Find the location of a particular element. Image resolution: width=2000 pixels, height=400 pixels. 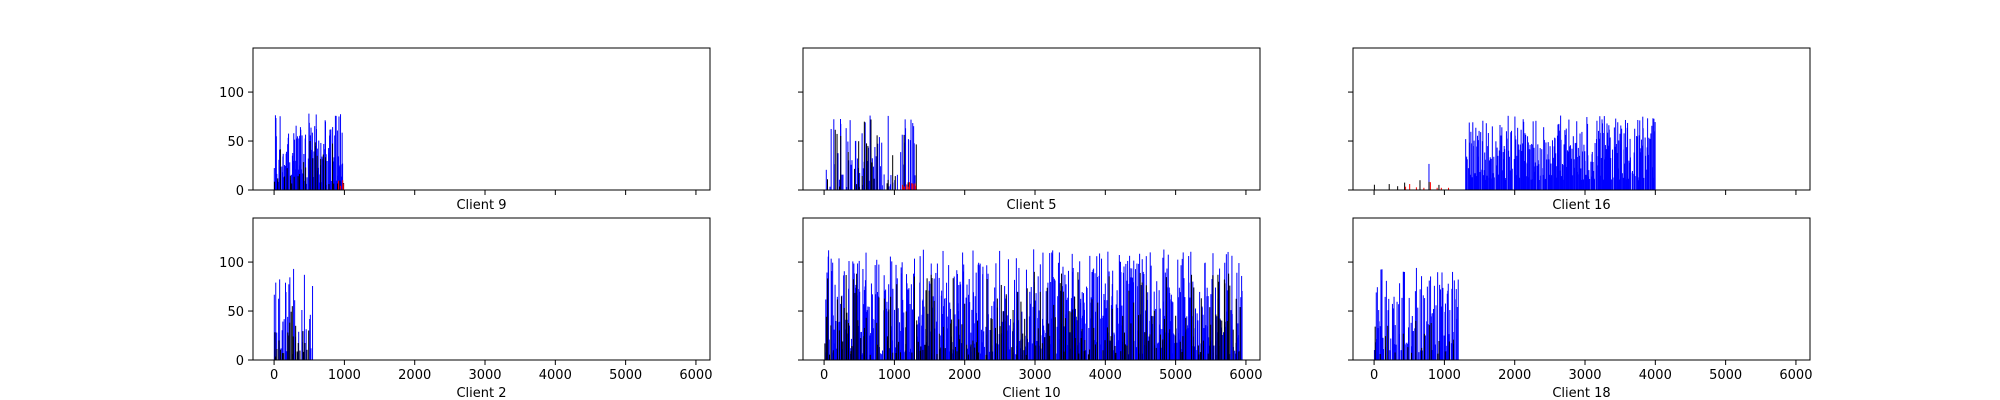

subplot-4: 0 1000 2000 3000 4000 5000 6000 0 50 100 Client 2 is located at coordinates (465, 308).